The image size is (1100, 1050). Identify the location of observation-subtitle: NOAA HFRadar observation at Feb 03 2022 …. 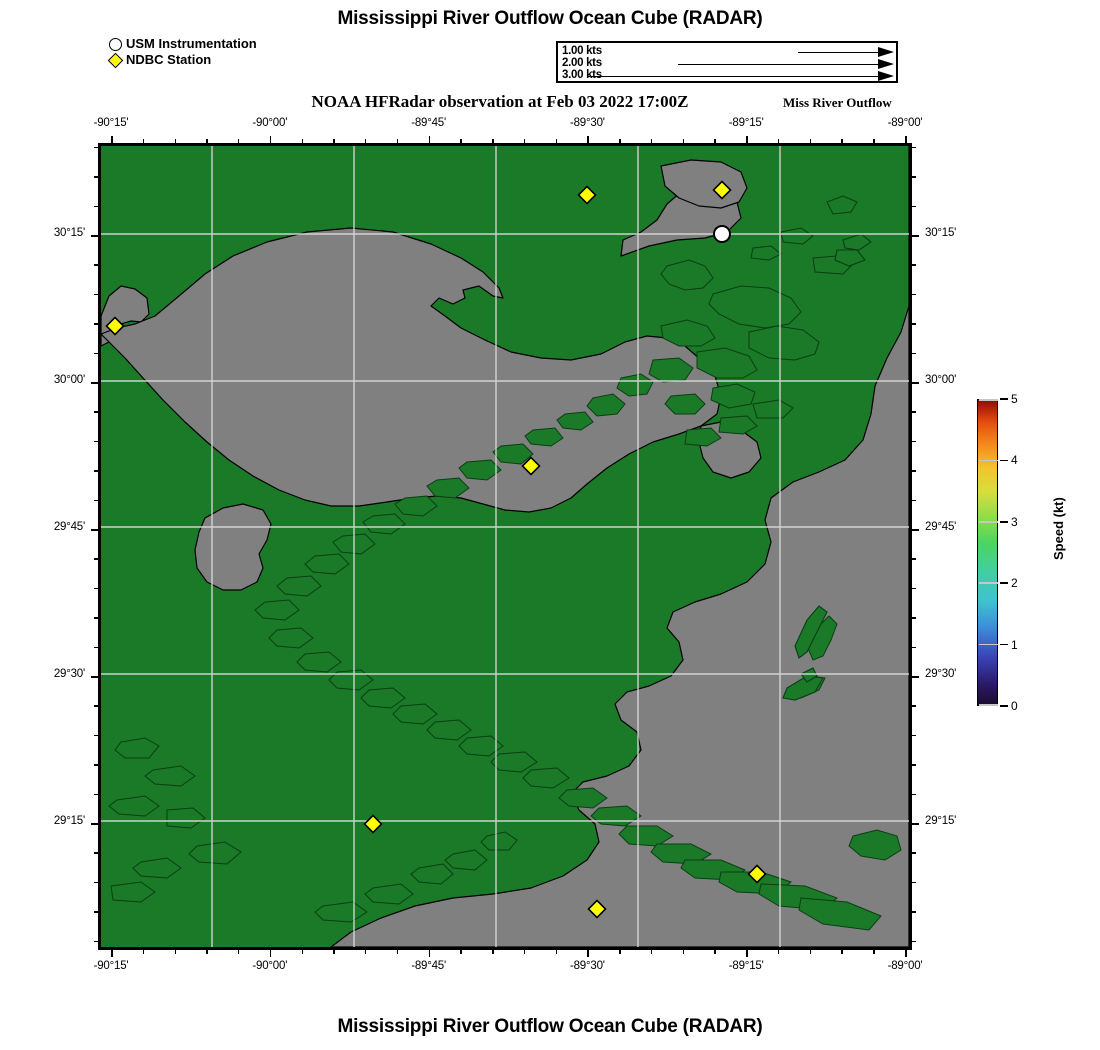
(500, 101).